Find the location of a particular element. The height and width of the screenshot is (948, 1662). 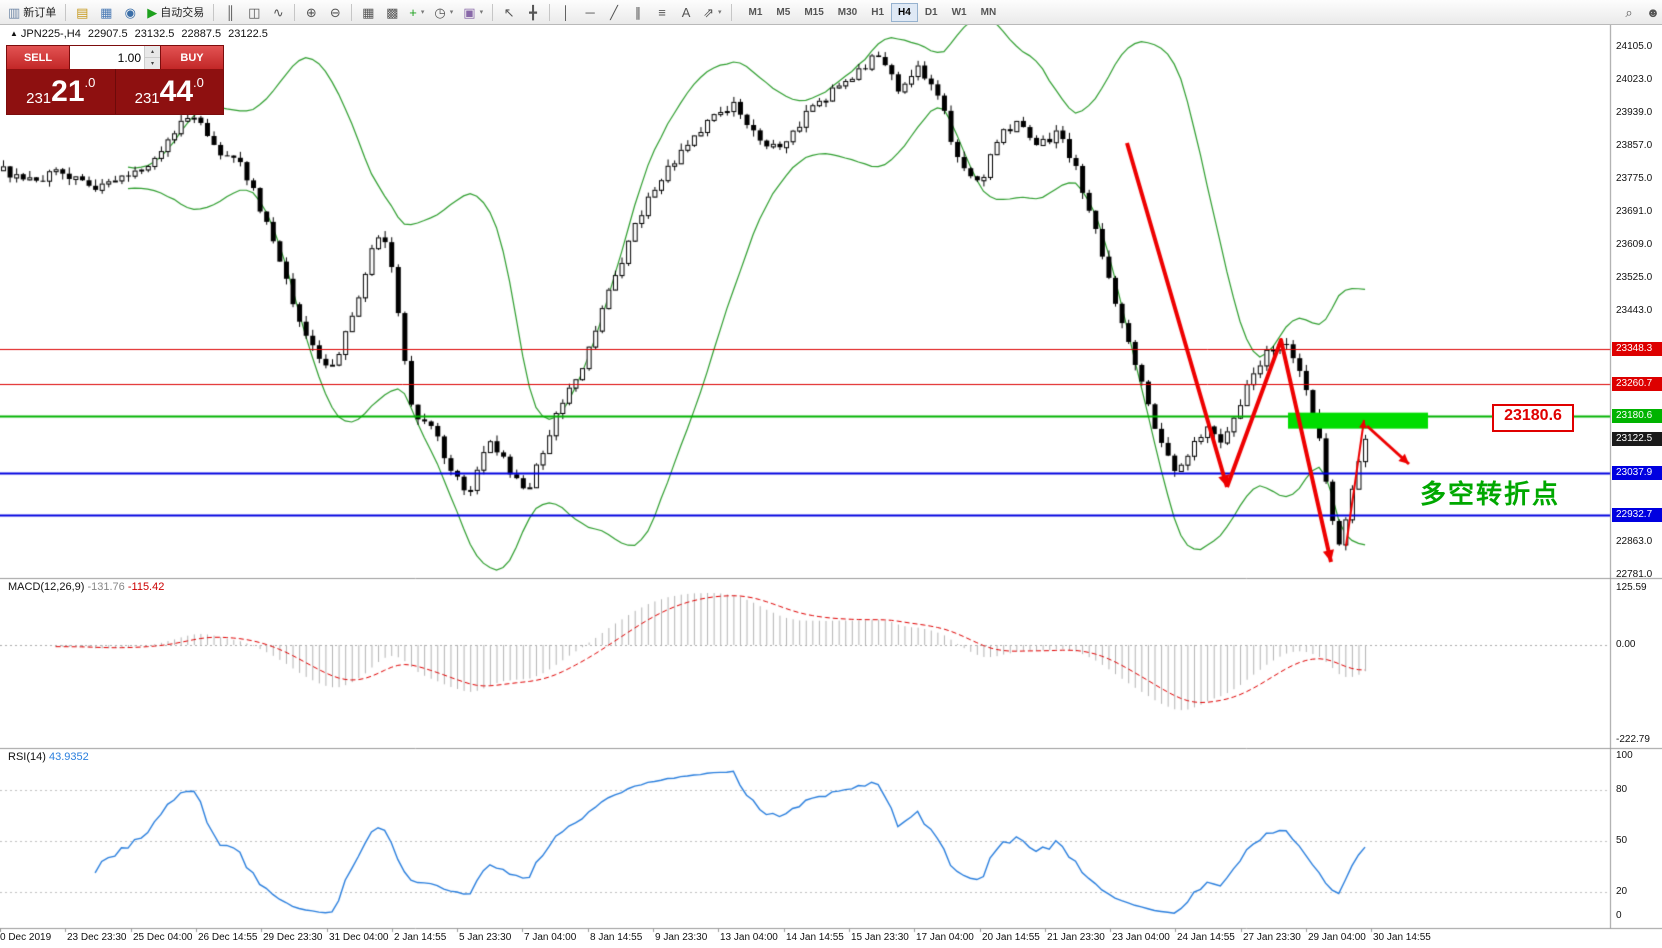

depth-of-market-button: ▤ is located at coordinates (82, 12).